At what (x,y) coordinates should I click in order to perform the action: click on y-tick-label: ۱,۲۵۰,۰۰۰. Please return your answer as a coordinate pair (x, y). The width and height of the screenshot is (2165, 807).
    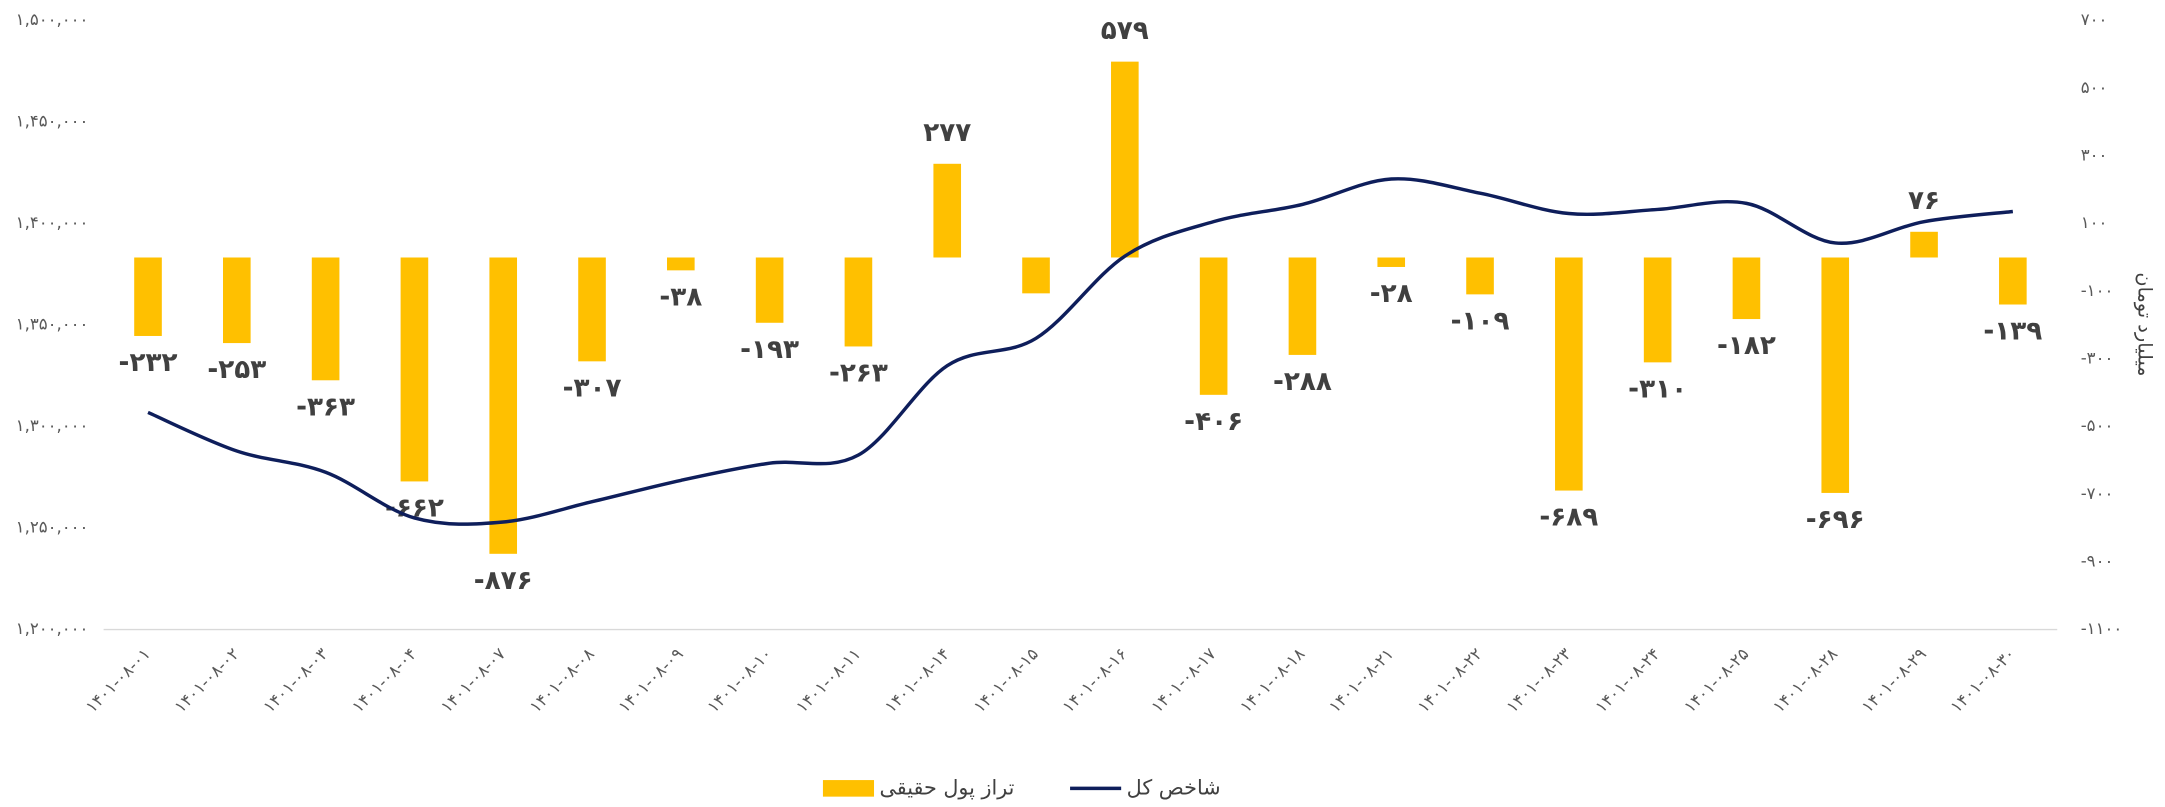
    Looking at the image, I should click on (52, 527).